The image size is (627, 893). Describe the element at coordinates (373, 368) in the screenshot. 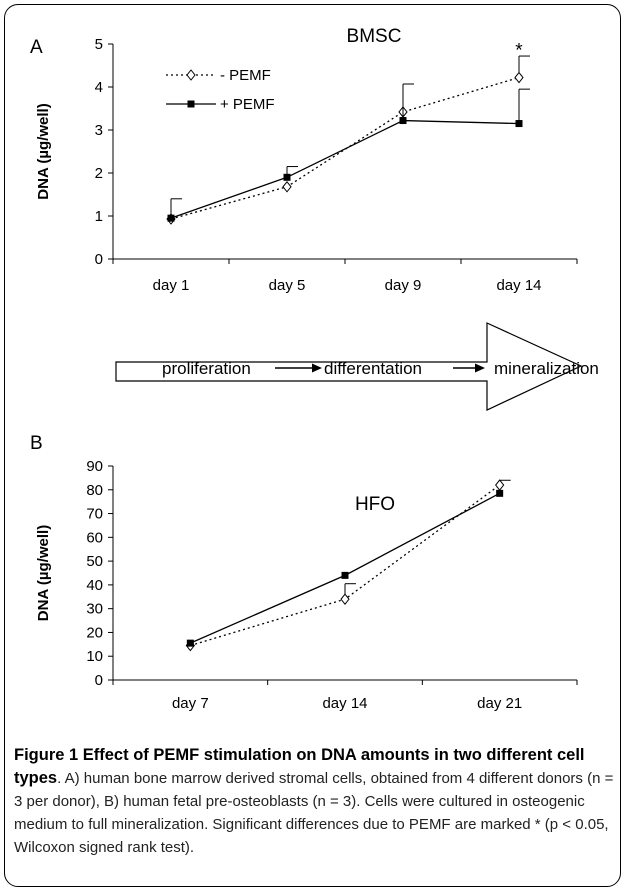

I see `flow-step-differentation: differentation` at that location.